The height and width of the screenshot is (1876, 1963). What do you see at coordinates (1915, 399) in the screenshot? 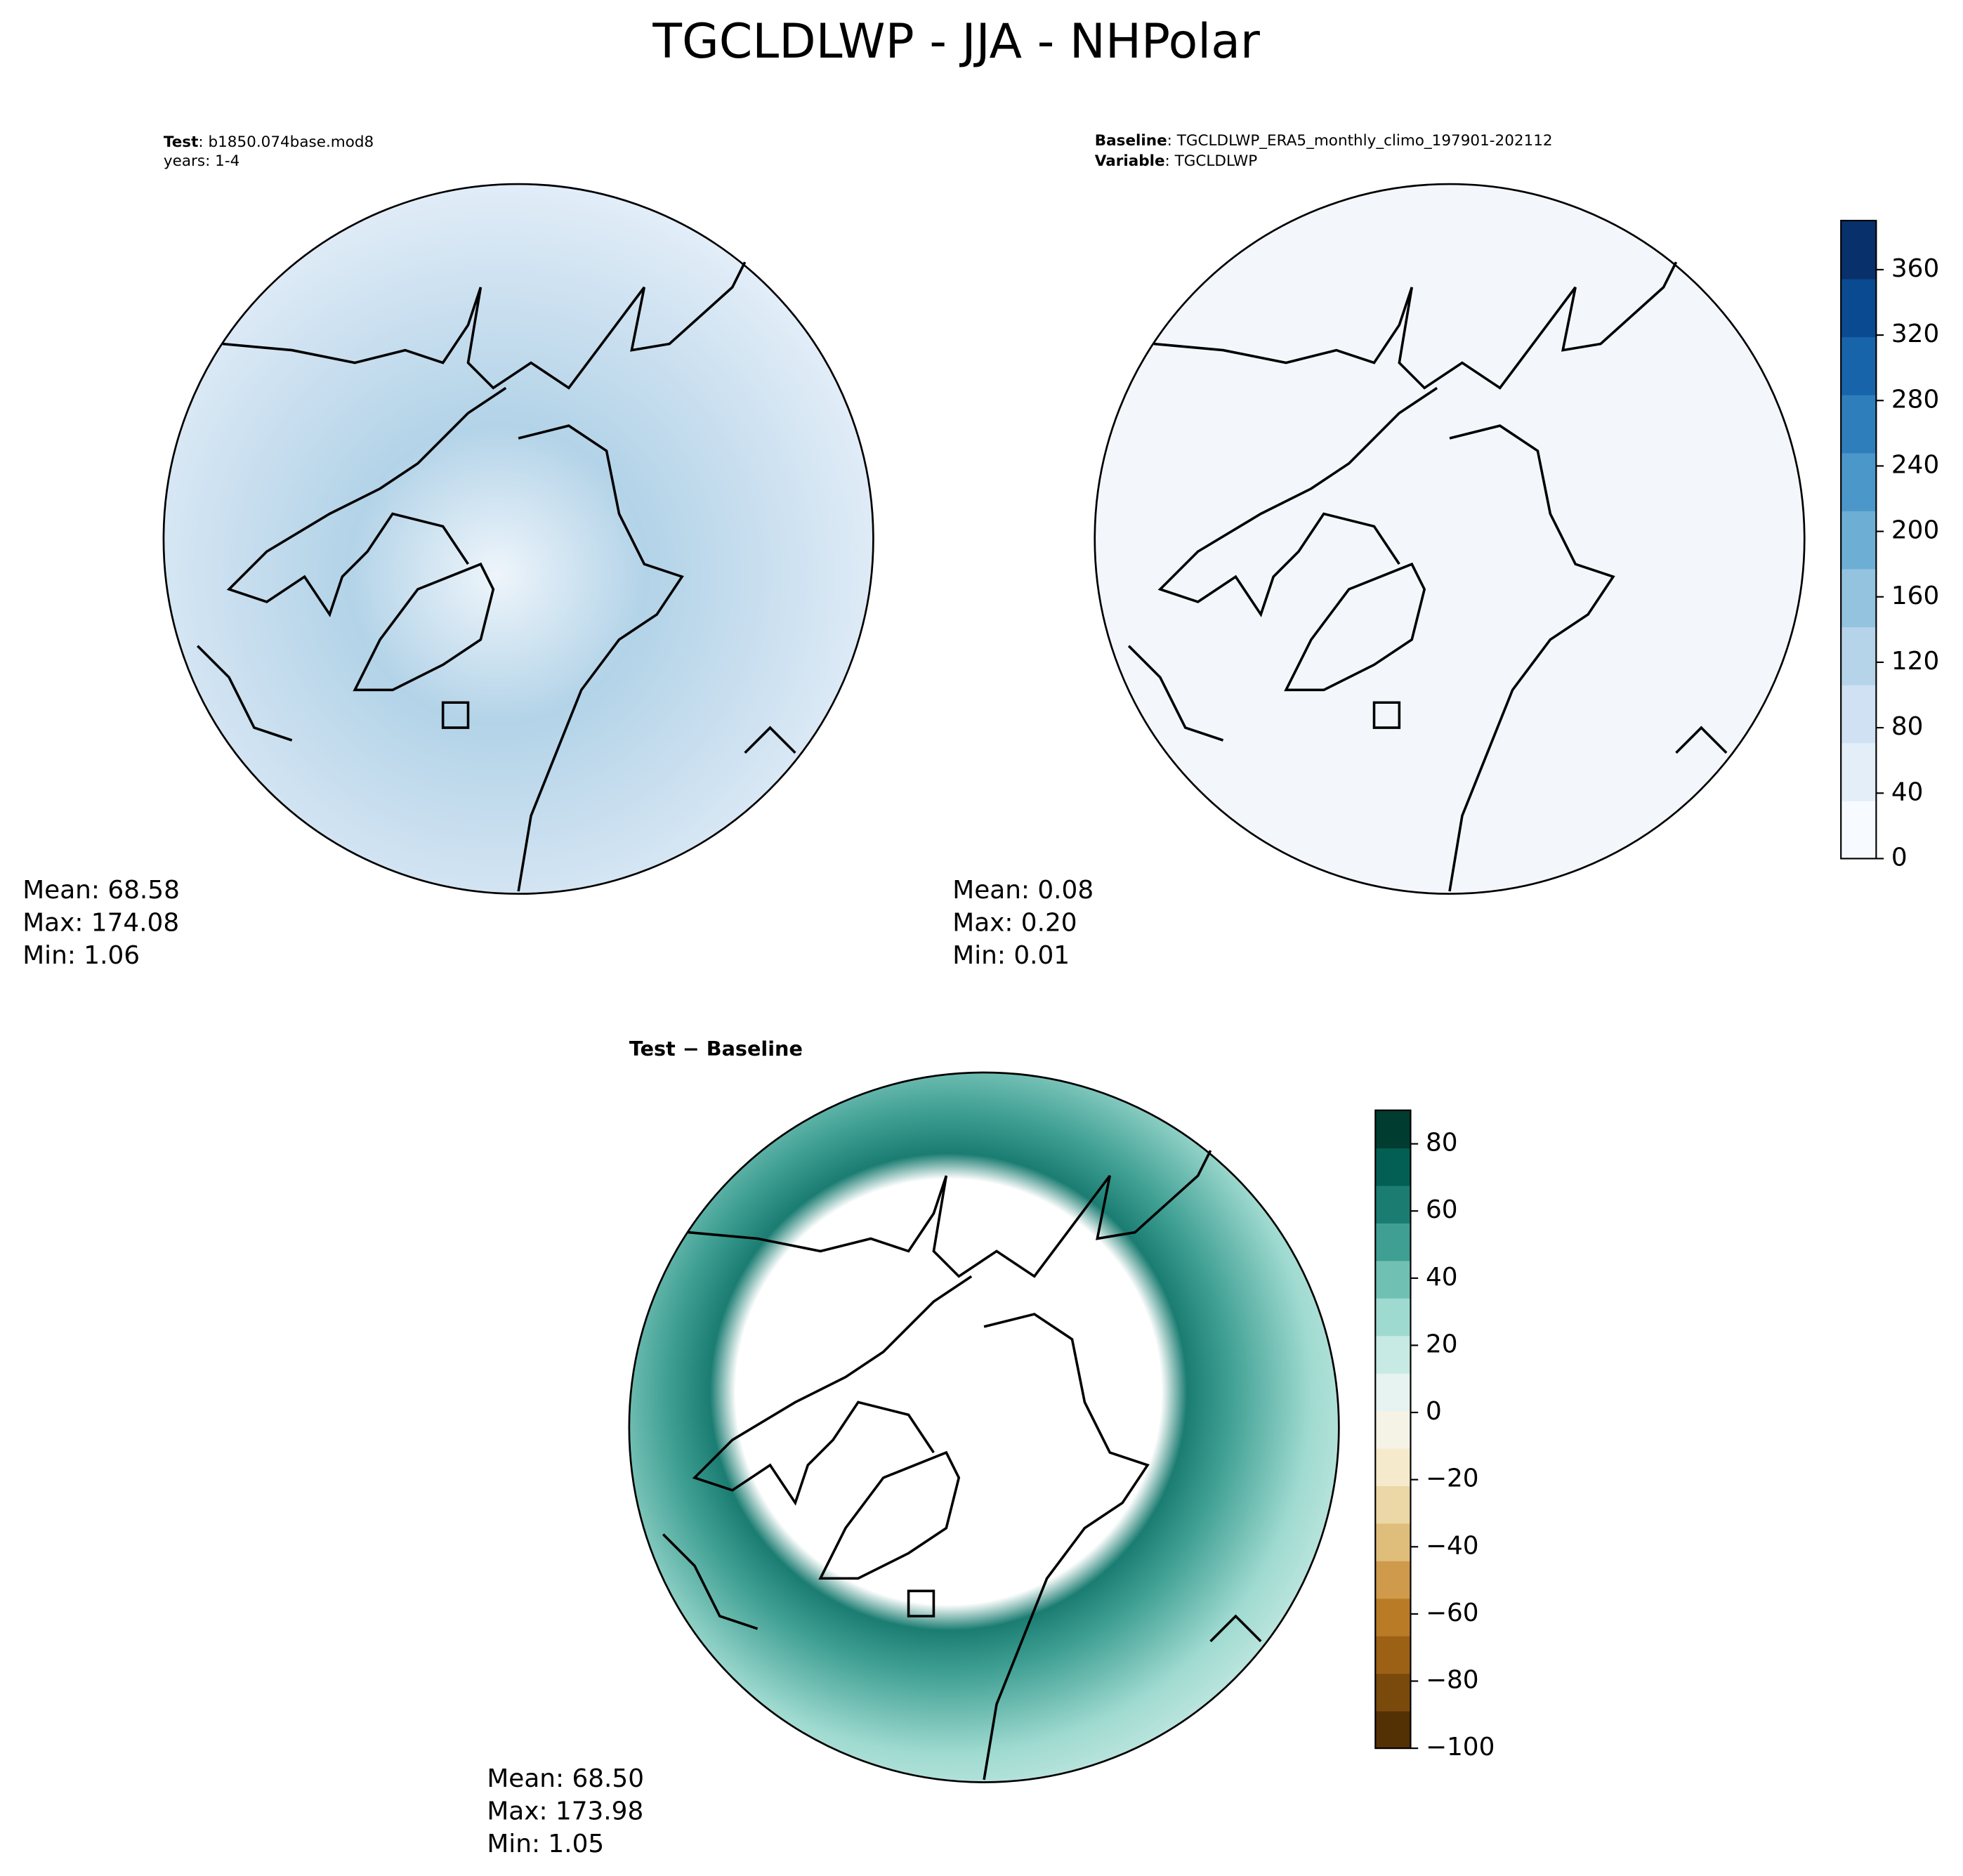
I see `colorbar-tick-label: 280` at bounding box center [1915, 399].